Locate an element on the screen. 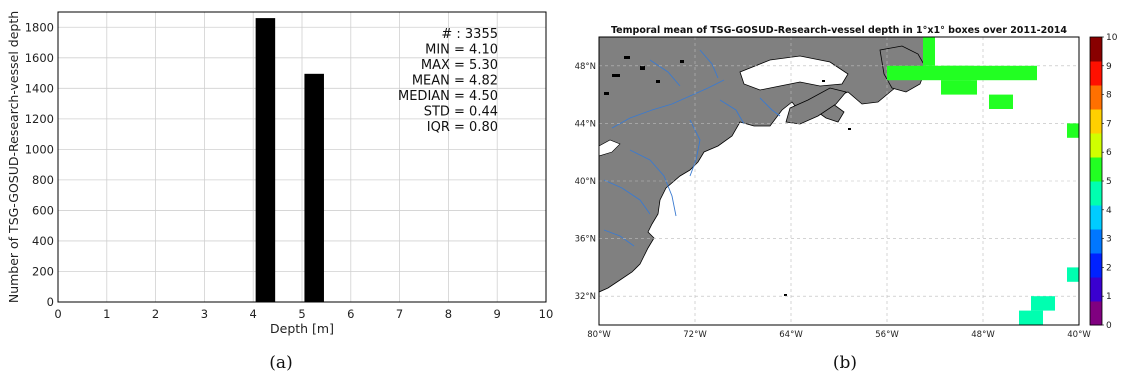  lat-tick-label: 44°N is located at coordinates (585, 124).